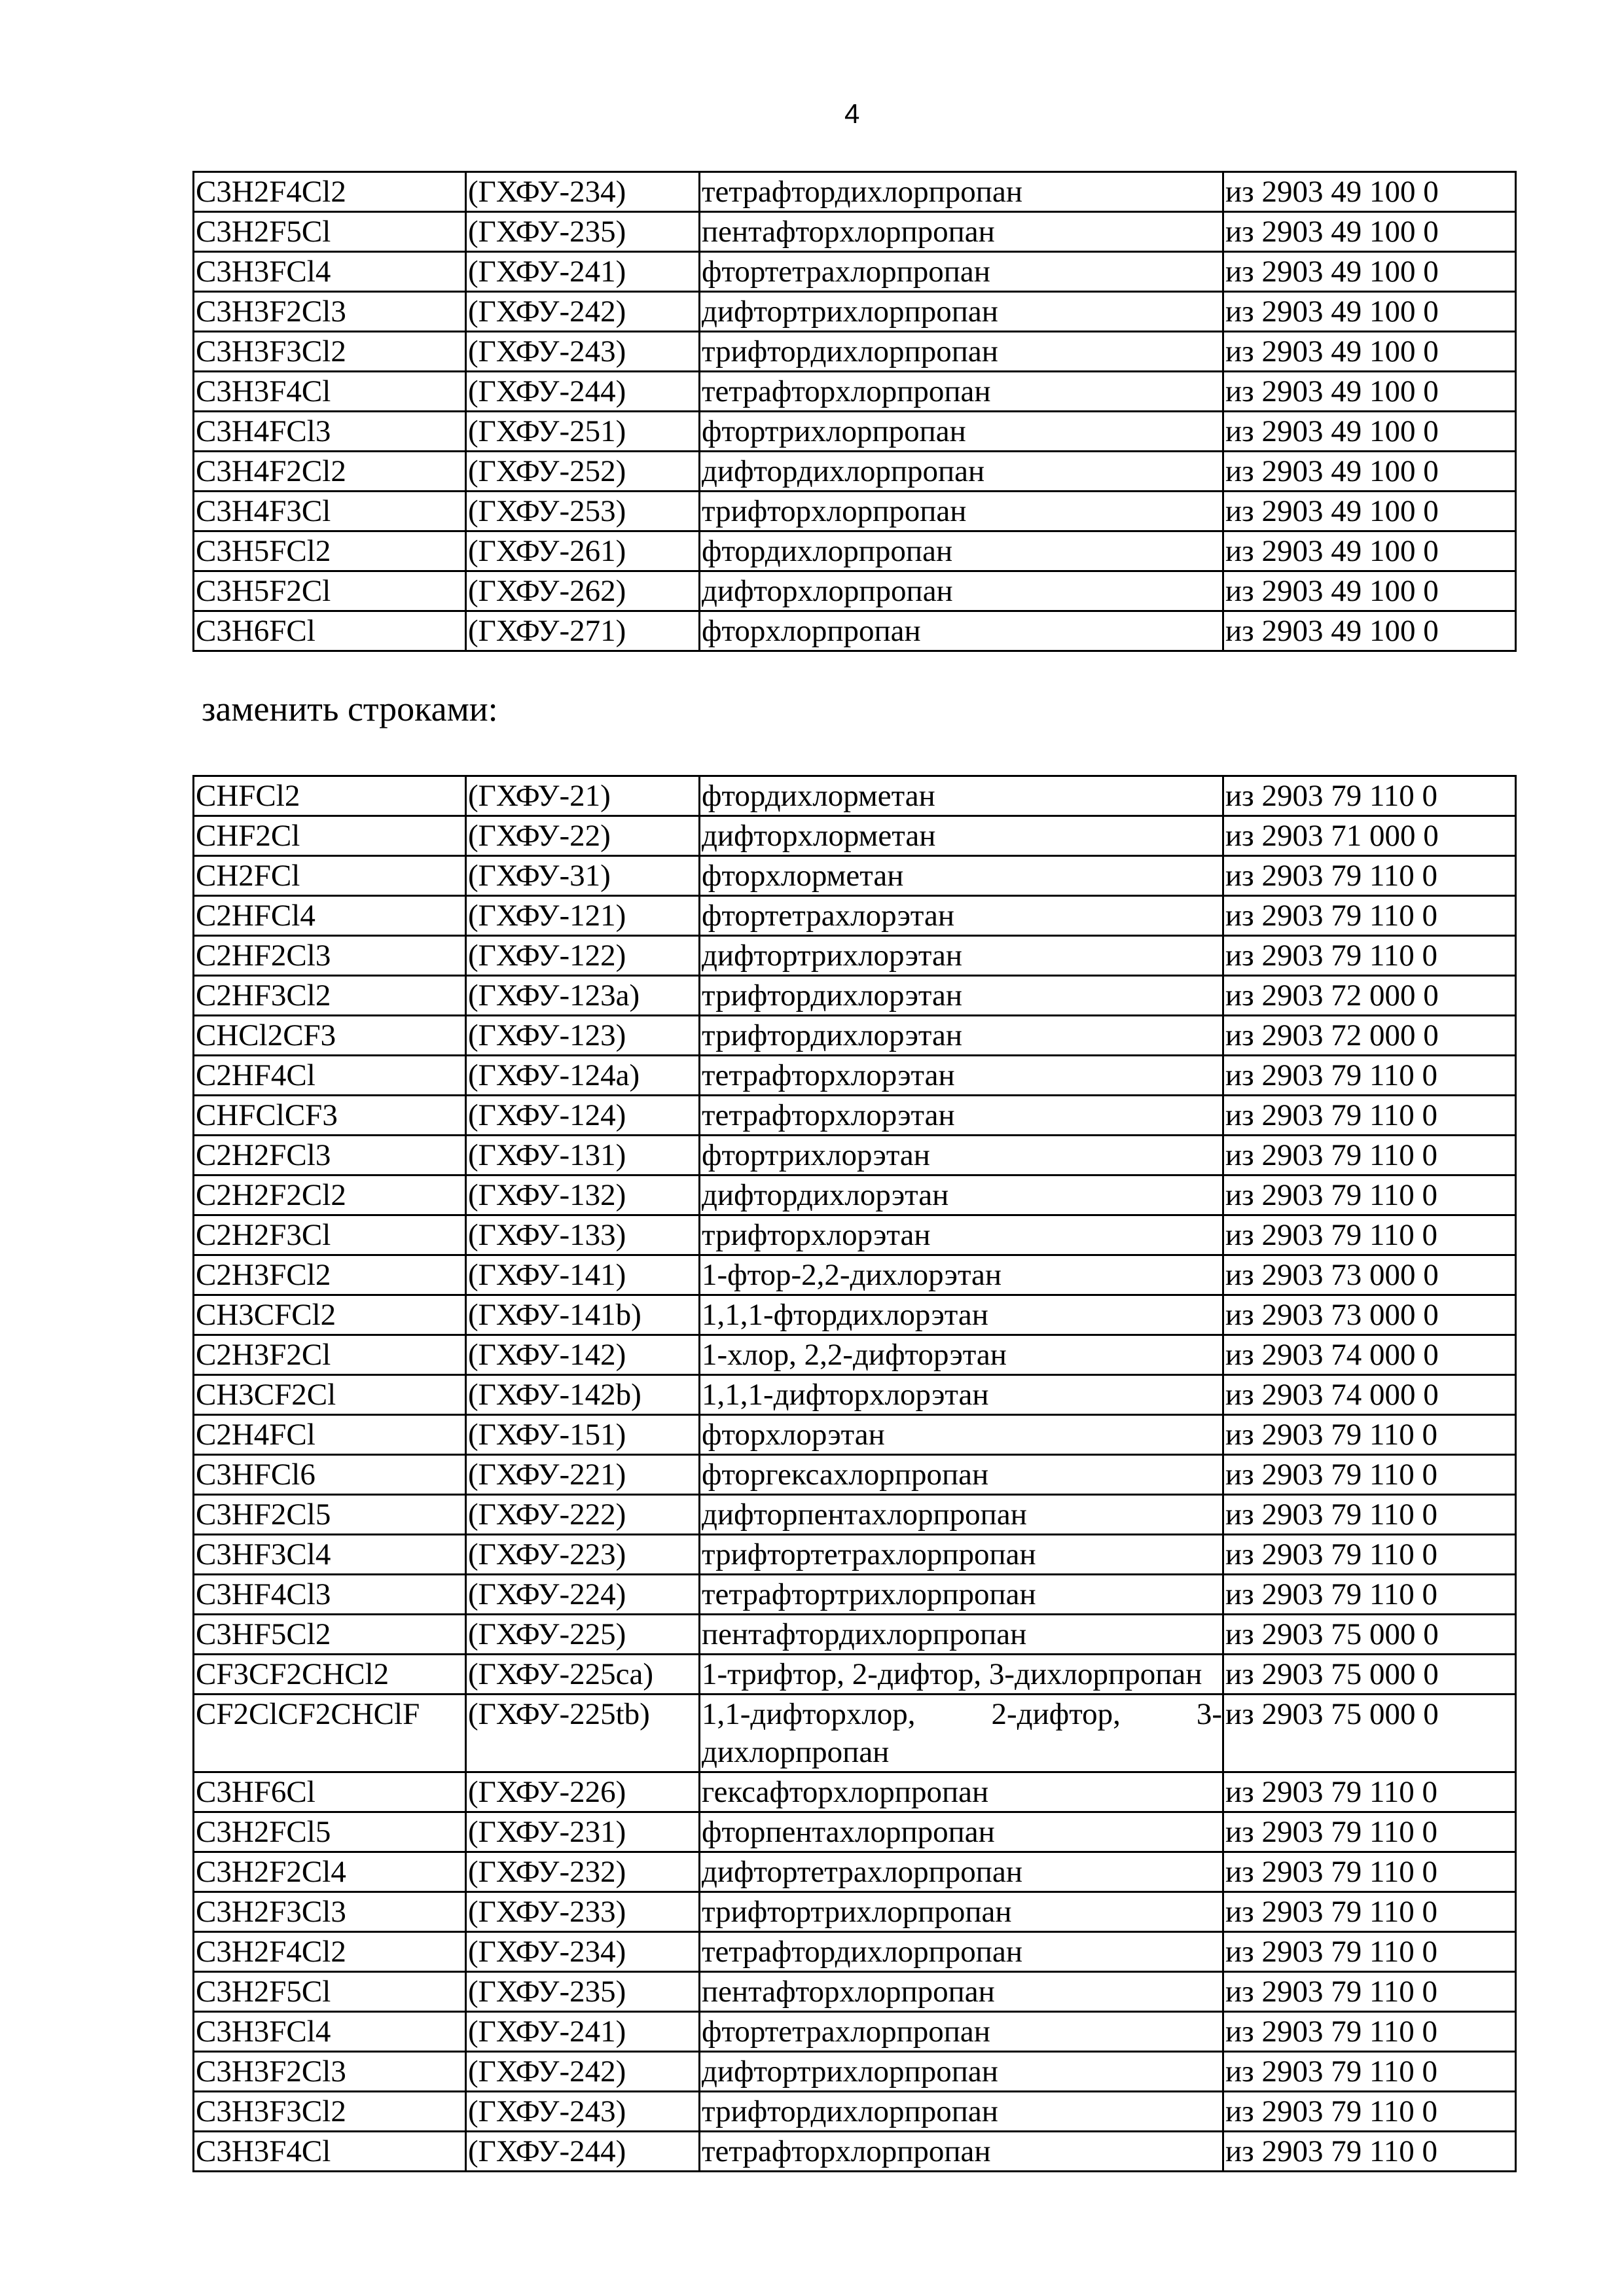  What do you see at coordinates (961, 1315) in the screenshot?
I see `name-cell: 1,1,1-фтордихлорэтан` at bounding box center [961, 1315].